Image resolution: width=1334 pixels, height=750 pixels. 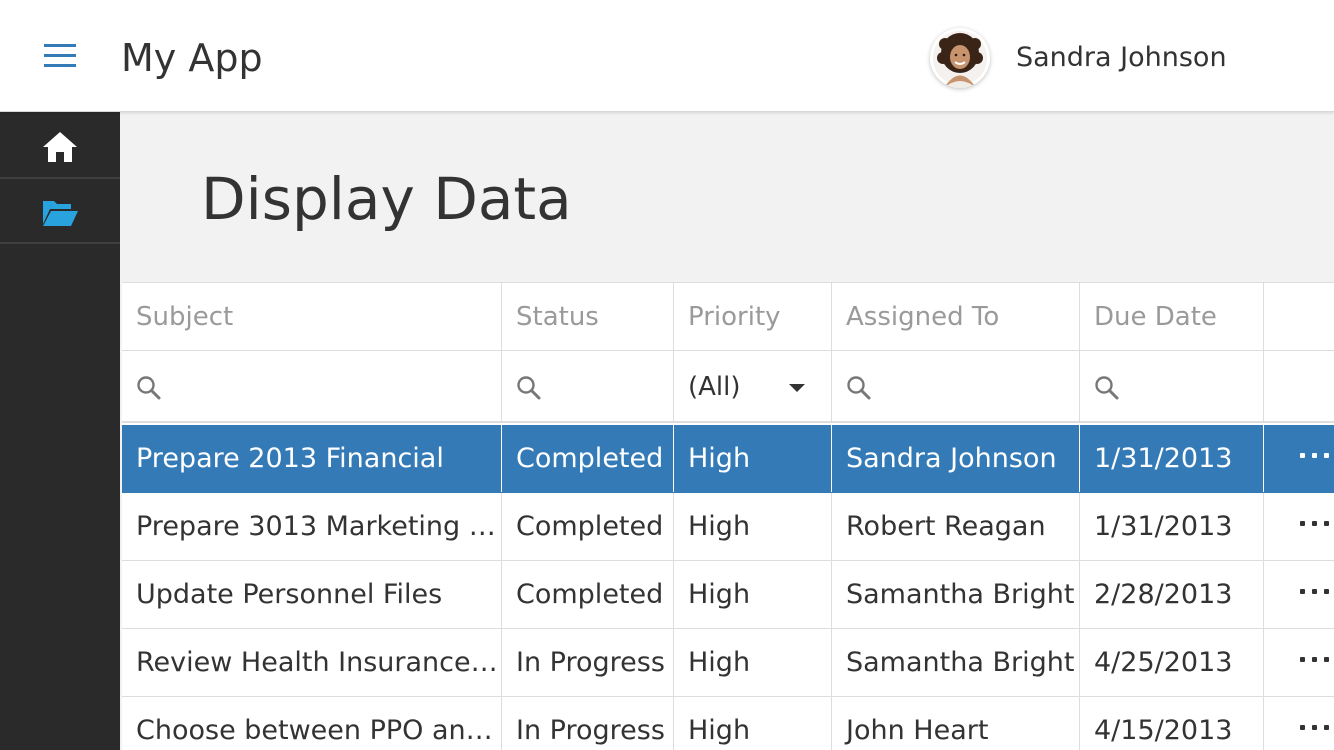 What do you see at coordinates (312, 458) in the screenshot?
I see `cell-subject: Prepare 2013 Financial` at bounding box center [312, 458].